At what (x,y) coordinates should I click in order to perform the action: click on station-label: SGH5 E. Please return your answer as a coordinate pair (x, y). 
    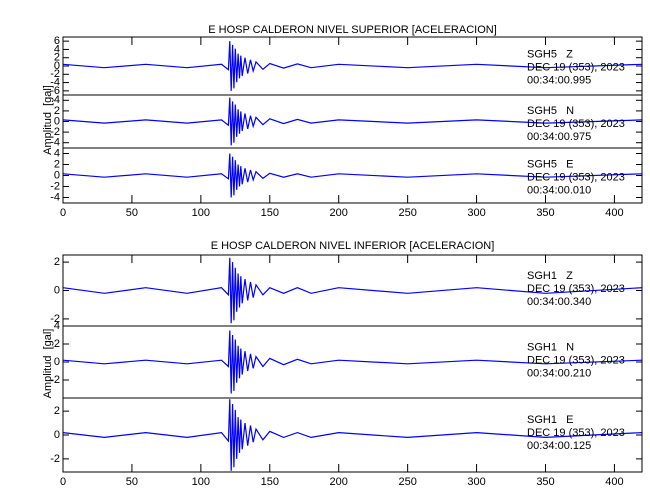
    Looking at the image, I should click on (550, 164).